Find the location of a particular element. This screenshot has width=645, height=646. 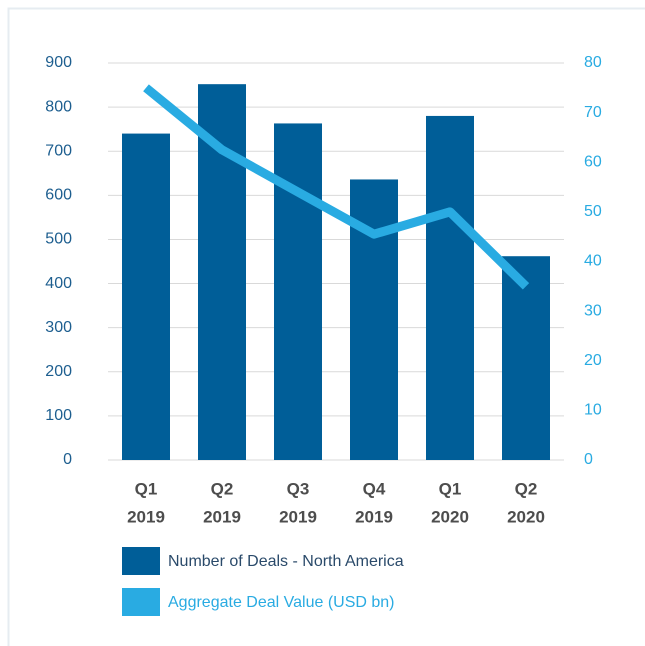

y-tick-label: 900 is located at coordinates (58, 62).